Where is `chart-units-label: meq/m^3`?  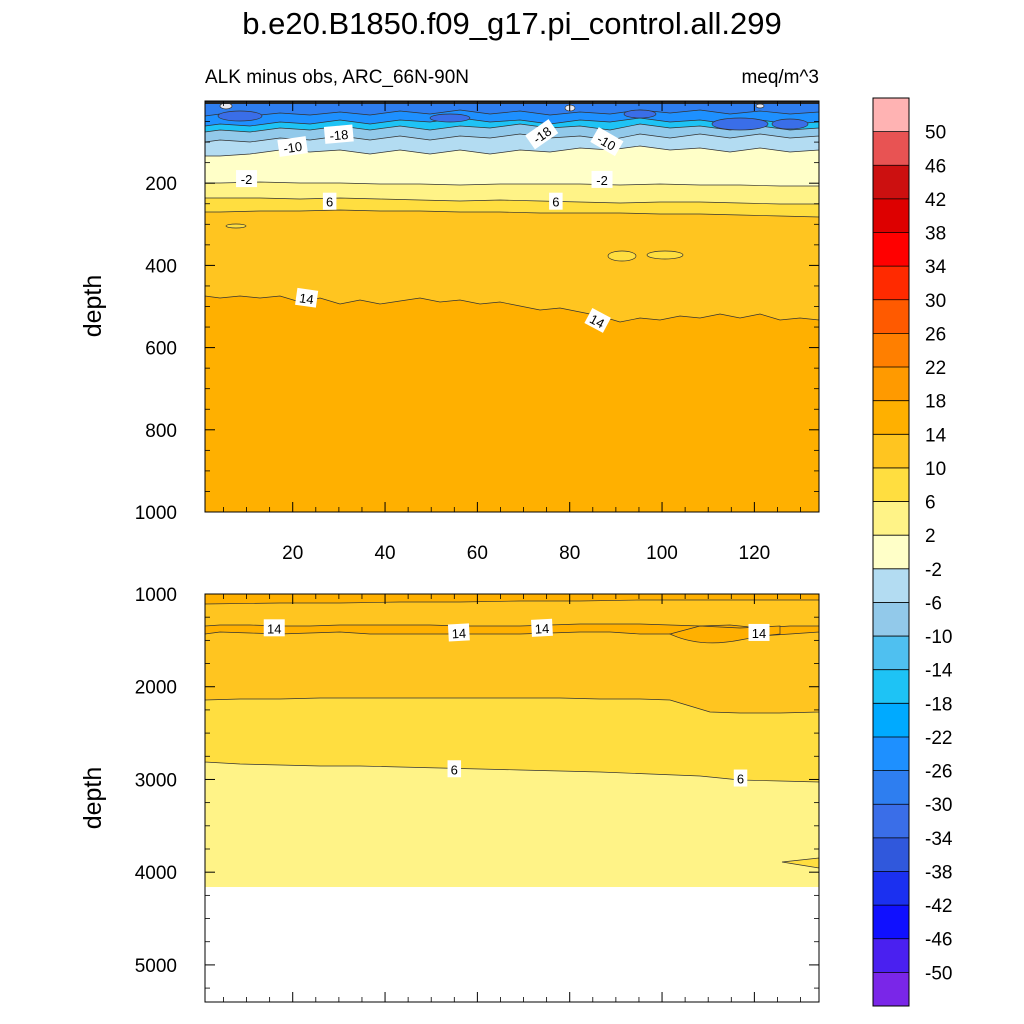 chart-units-label: meq/m^3 is located at coordinates (780, 77).